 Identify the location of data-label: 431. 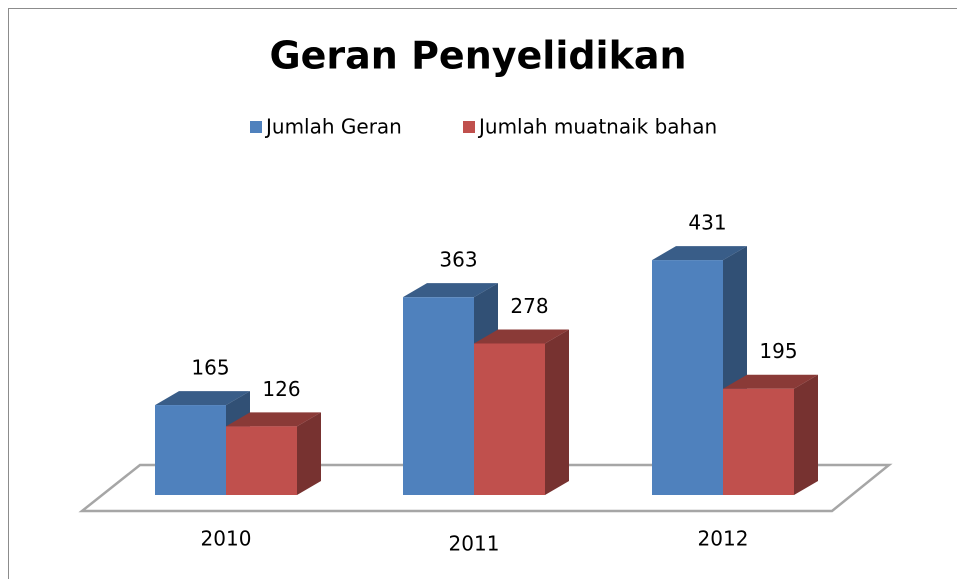
(707, 223).